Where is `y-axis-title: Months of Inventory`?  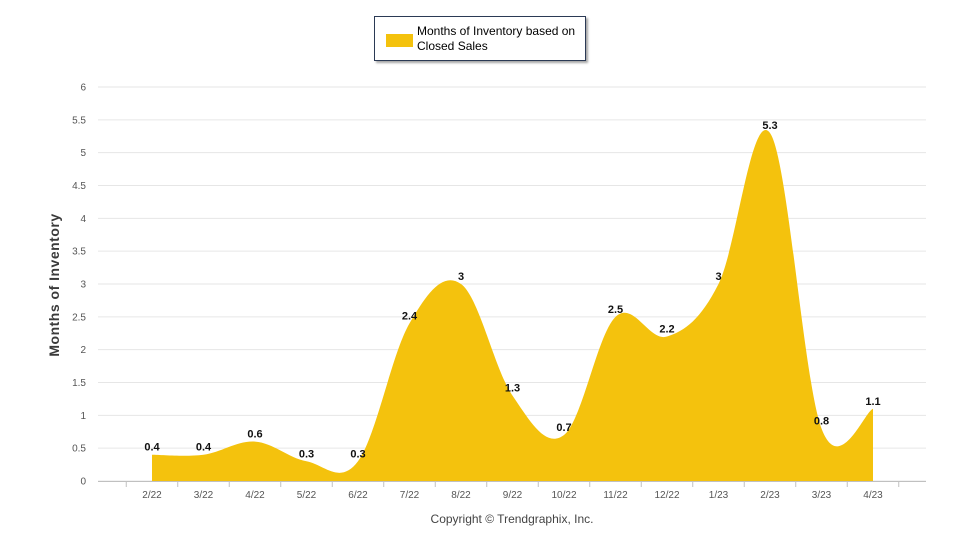
y-axis-title: Months of Inventory is located at coordinates (54, 285).